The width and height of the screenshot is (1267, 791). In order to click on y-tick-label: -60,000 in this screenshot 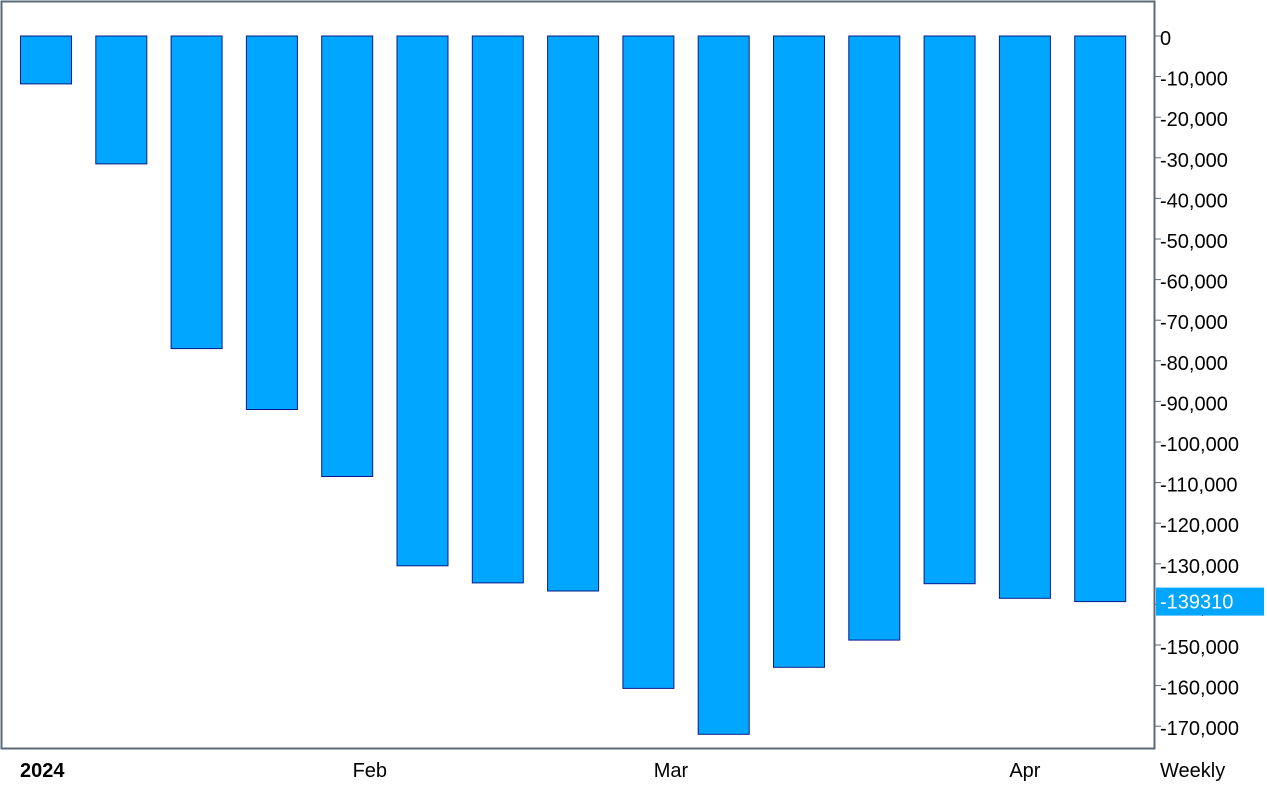, I will do `click(1194, 283)`.